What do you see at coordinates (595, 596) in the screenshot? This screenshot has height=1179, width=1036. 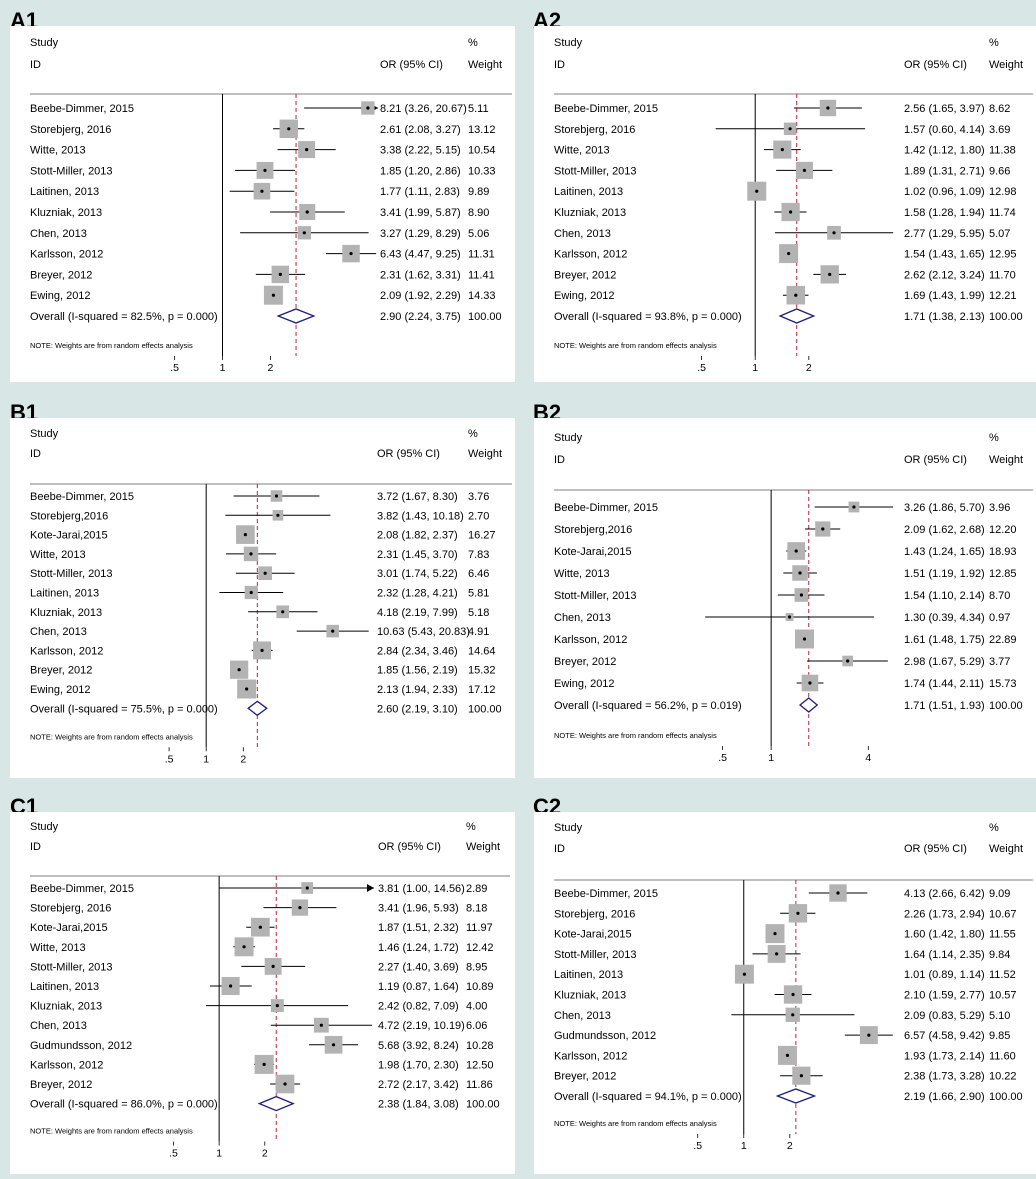 I see `study-label: Stott-Miller, 2013` at bounding box center [595, 596].